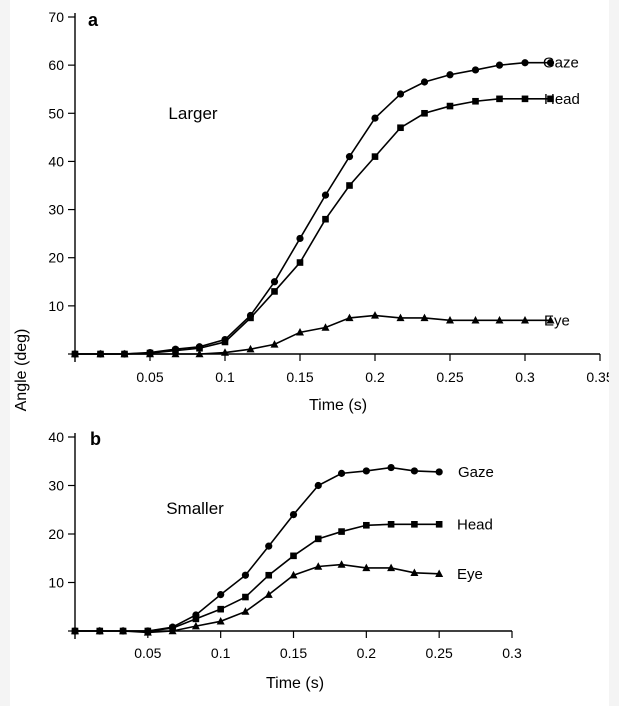  What do you see at coordinates (56, 258) in the screenshot?
I see `y-tick-label: 20` at bounding box center [56, 258].